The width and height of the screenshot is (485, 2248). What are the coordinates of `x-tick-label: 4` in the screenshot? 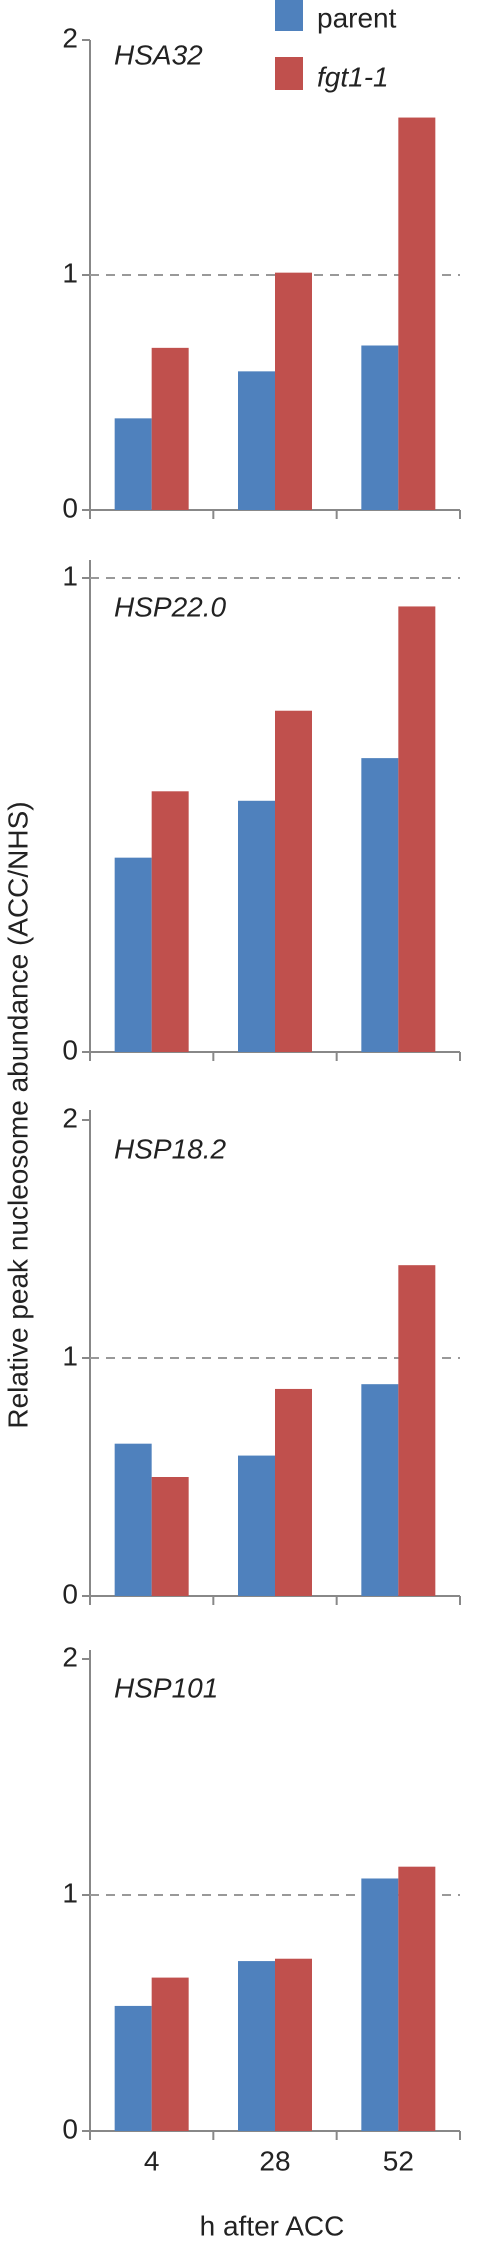 It's located at (152, 2160).